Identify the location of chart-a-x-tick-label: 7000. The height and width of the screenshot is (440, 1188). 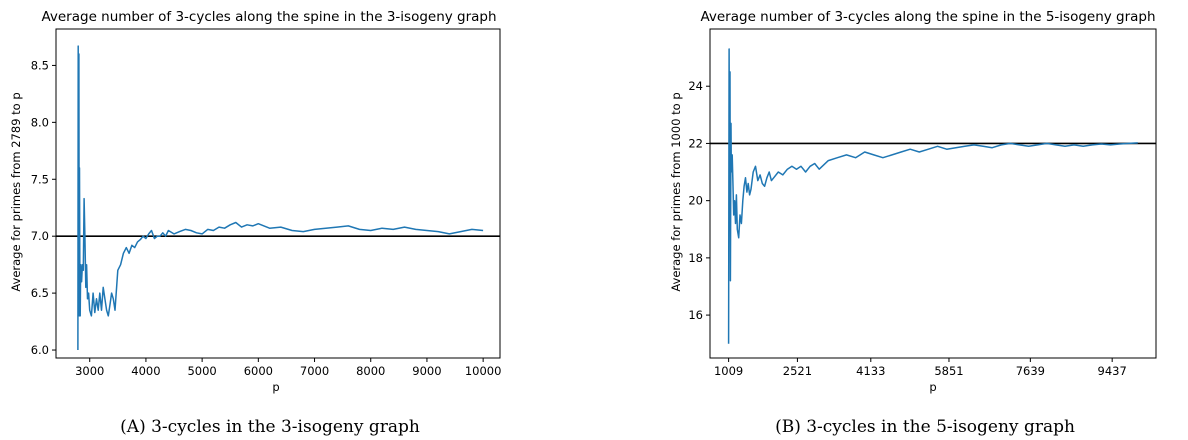
(314, 371).